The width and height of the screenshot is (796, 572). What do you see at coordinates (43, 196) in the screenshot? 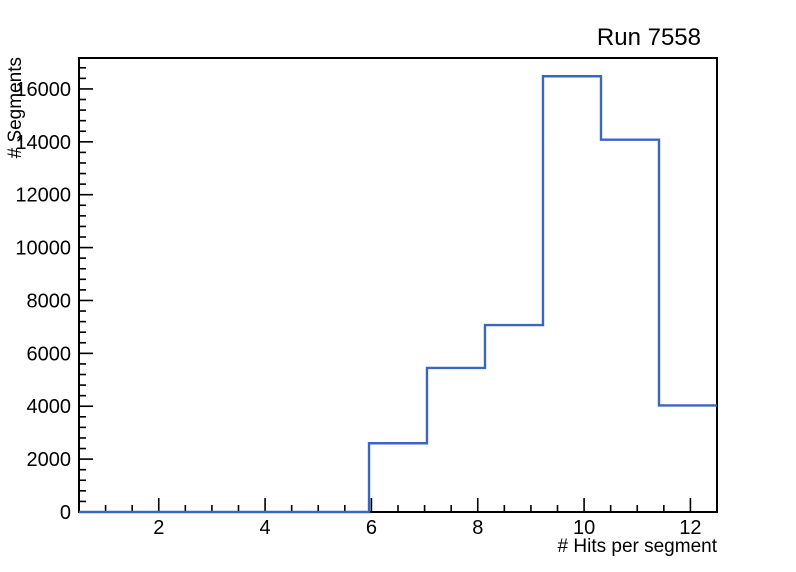
I see `y-tick-label: 12000` at bounding box center [43, 196].